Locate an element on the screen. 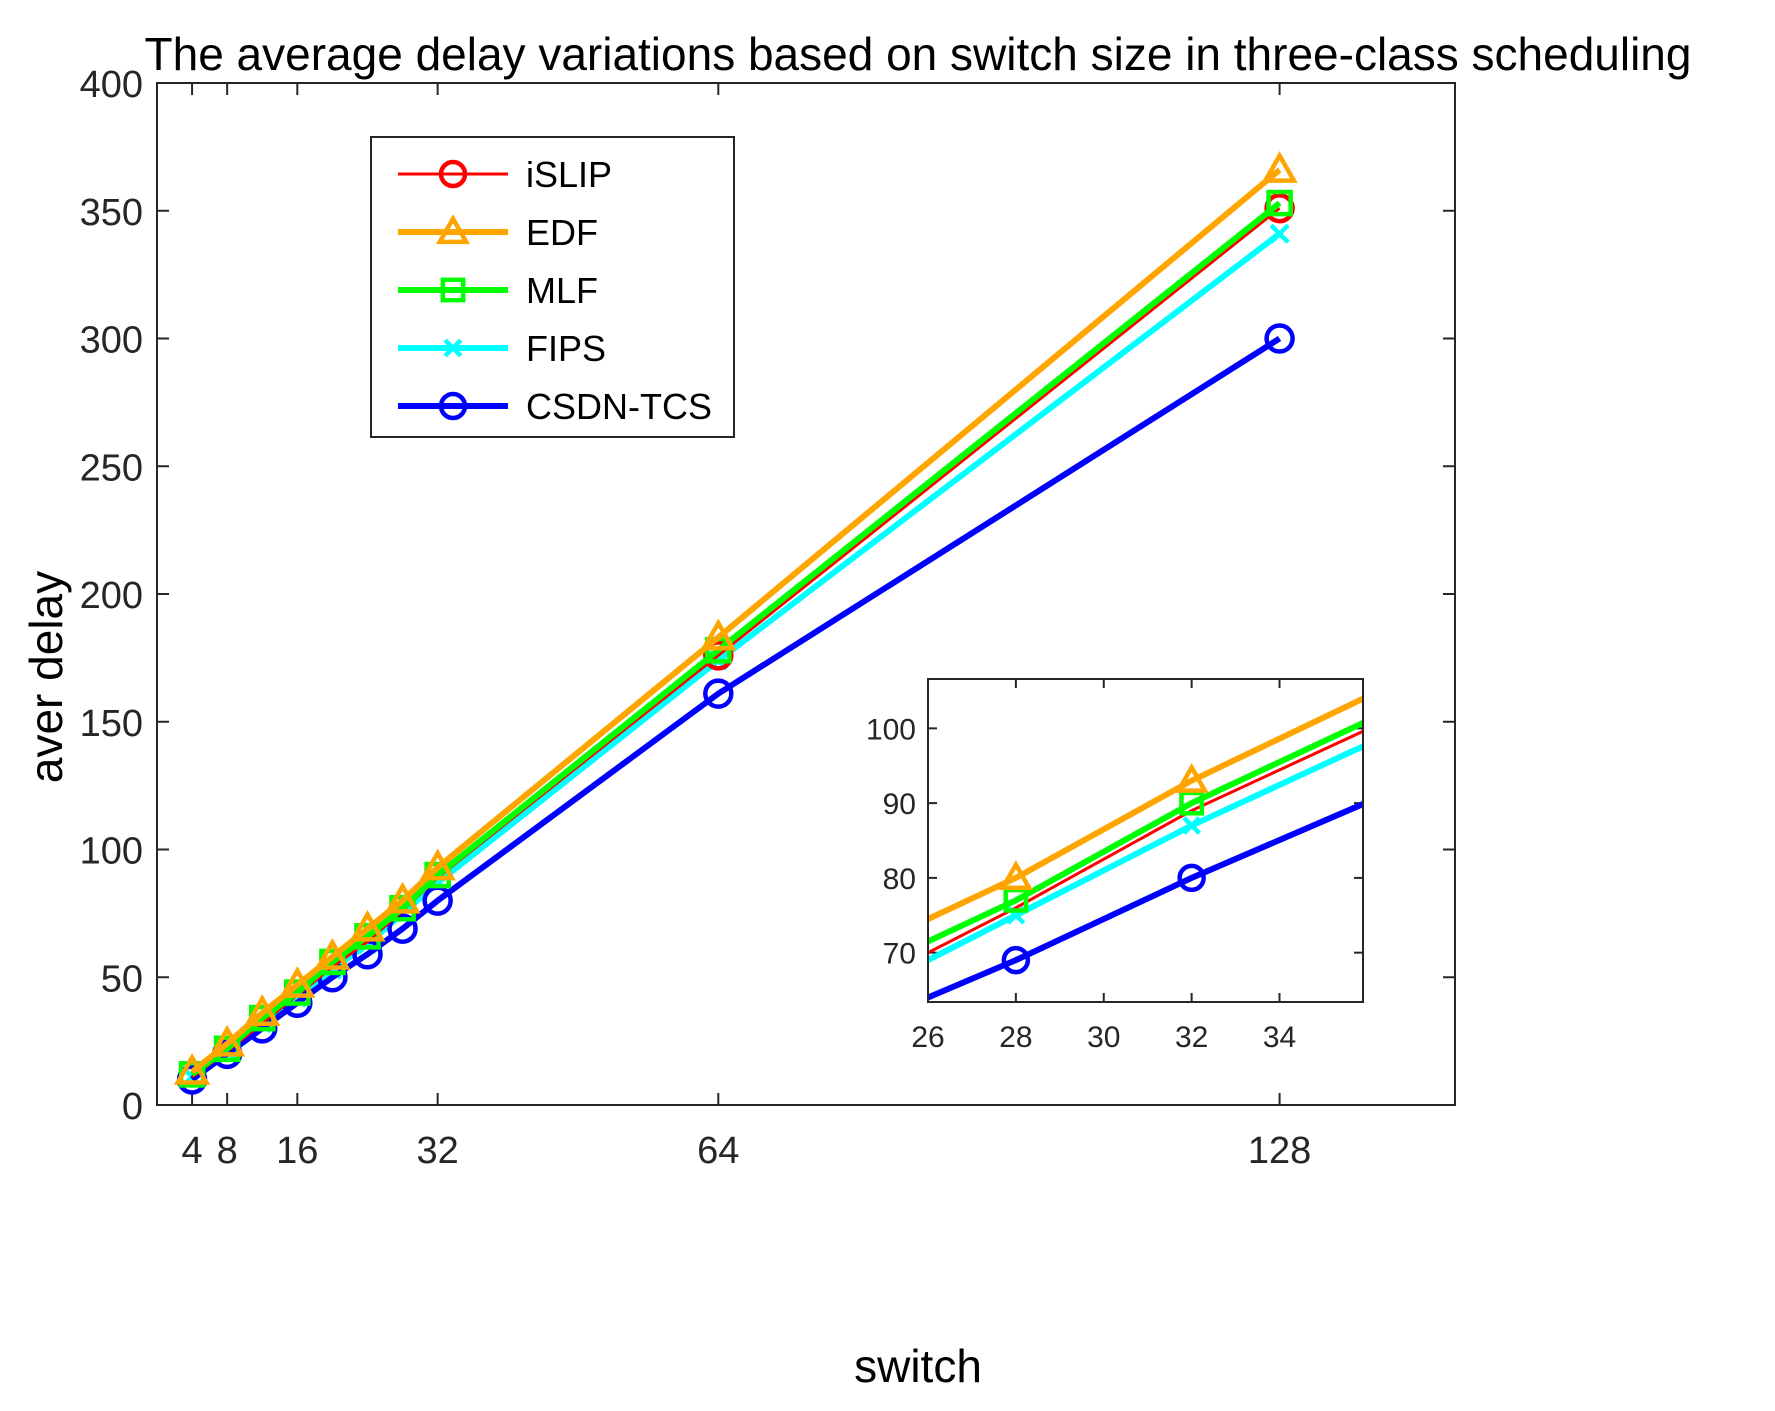  legend-item-islip: iSLIP is located at coordinates (505, 174).